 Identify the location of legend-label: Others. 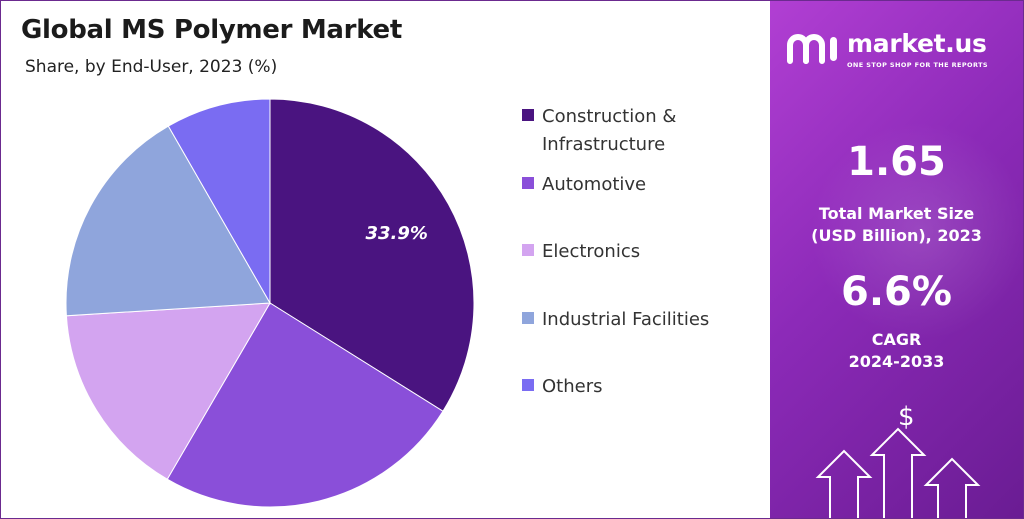
(572, 386).